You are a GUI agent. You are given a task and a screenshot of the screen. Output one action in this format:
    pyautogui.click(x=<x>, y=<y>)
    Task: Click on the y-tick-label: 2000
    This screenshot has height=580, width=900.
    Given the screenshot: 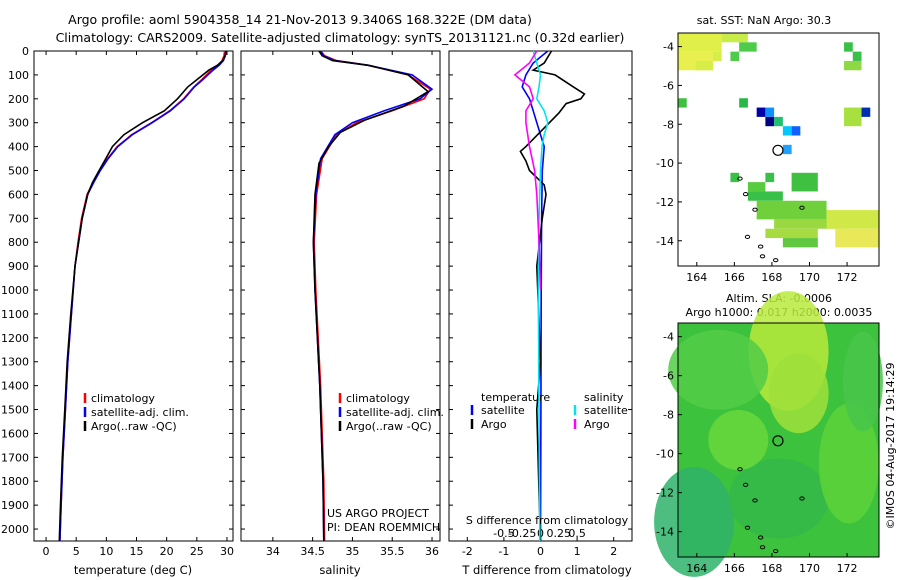 What is the action you would take?
    pyautogui.click(x=15, y=529)
    